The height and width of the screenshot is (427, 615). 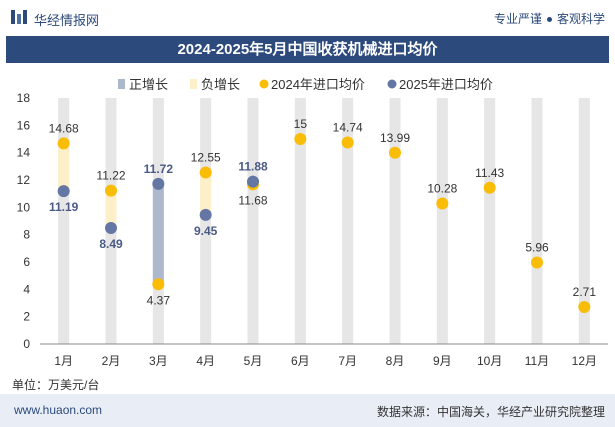 What do you see at coordinates (489, 173) in the screenshot?
I see `data-label-2024: 11.43` at bounding box center [489, 173].